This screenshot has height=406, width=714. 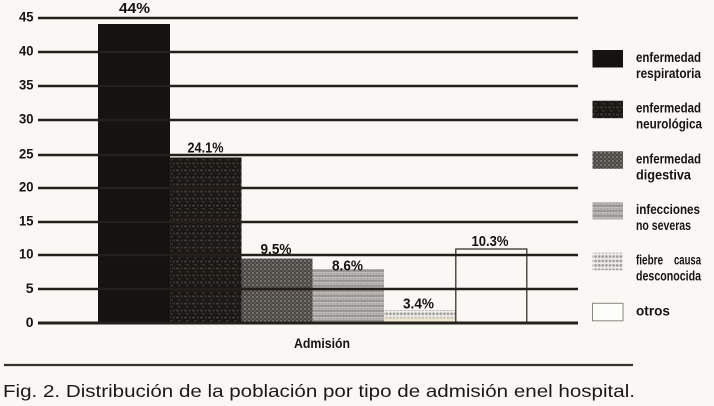 What do you see at coordinates (669, 124) in the screenshot?
I see `svg-text: neurológica` at bounding box center [669, 124].